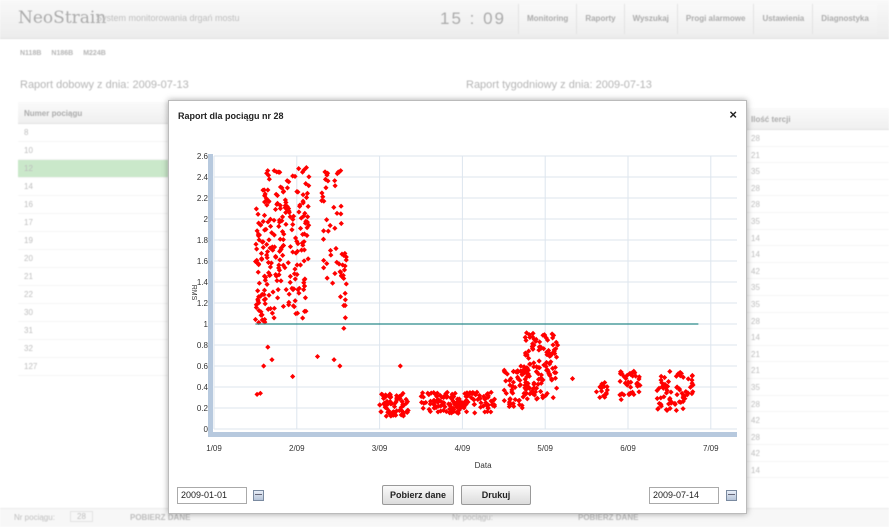  I want to click on table-row: 19, so click(93, 241).